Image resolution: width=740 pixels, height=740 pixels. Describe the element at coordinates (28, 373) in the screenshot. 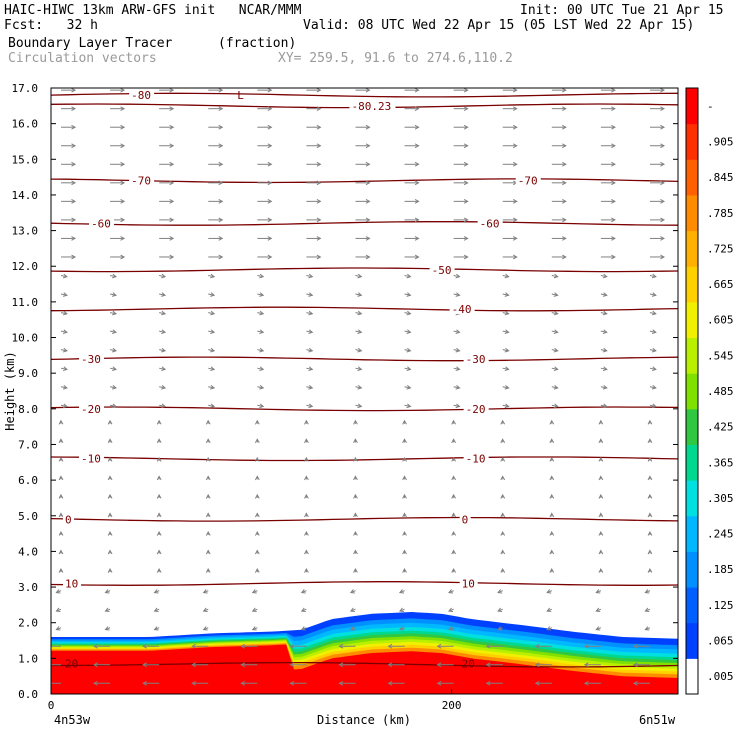

I see `y-tick-label: 9.0` at that location.